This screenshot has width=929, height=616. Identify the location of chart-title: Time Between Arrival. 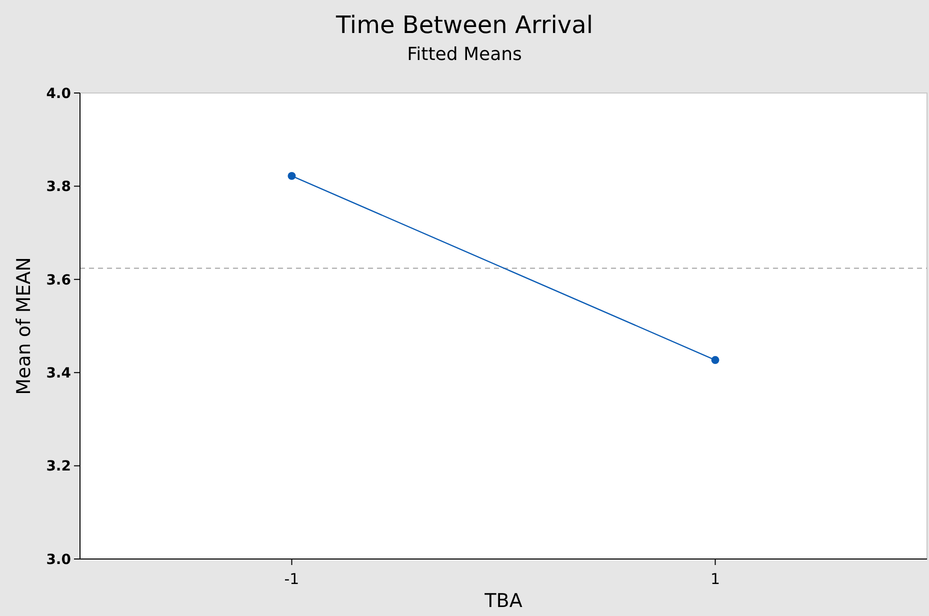
(464, 25).